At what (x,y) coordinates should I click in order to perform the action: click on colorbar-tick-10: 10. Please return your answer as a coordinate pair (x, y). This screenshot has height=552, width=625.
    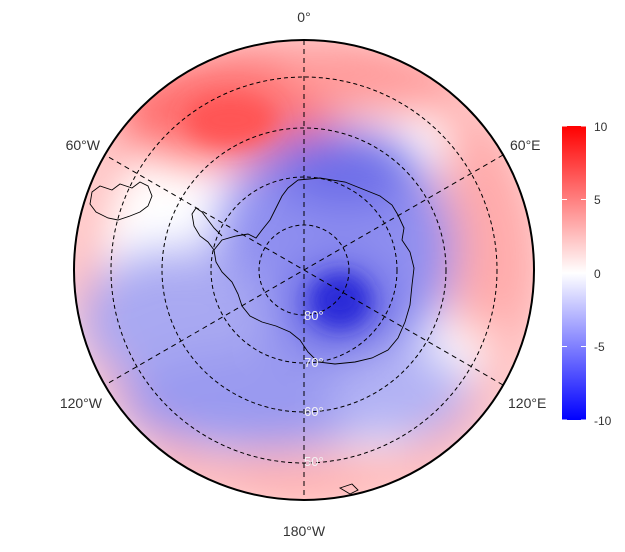
    Looking at the image, I should click on (601, 127).